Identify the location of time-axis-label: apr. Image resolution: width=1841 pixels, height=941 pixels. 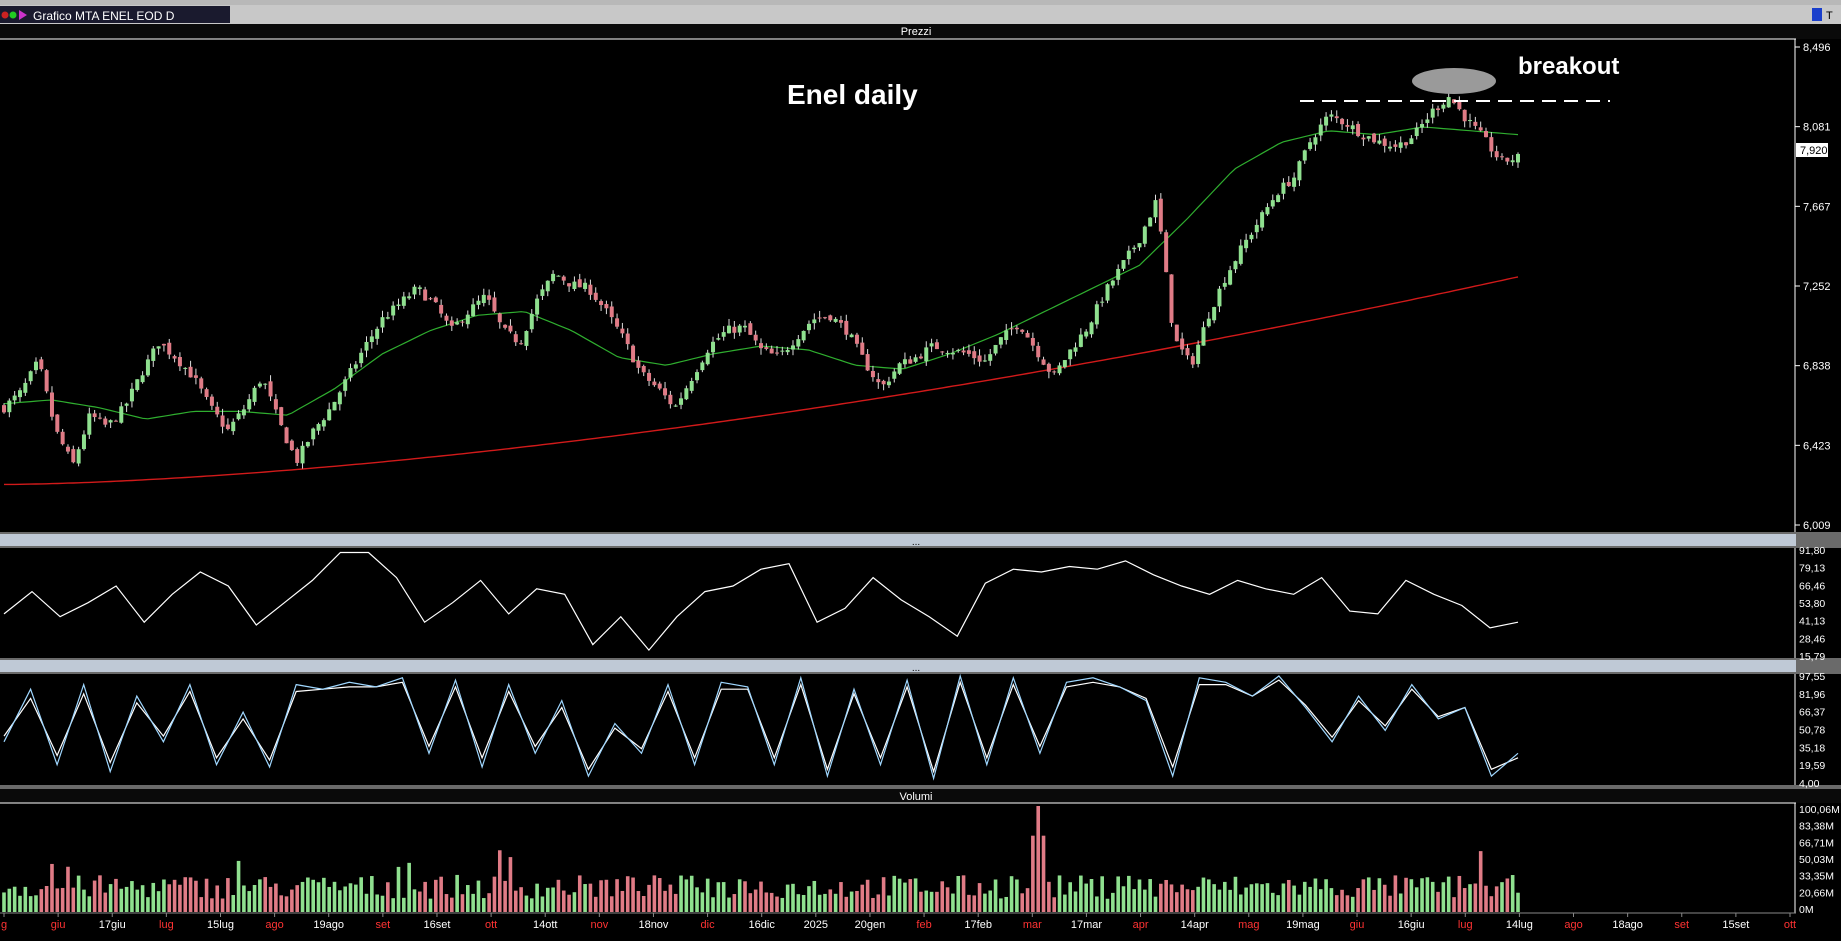
(1141, 925).